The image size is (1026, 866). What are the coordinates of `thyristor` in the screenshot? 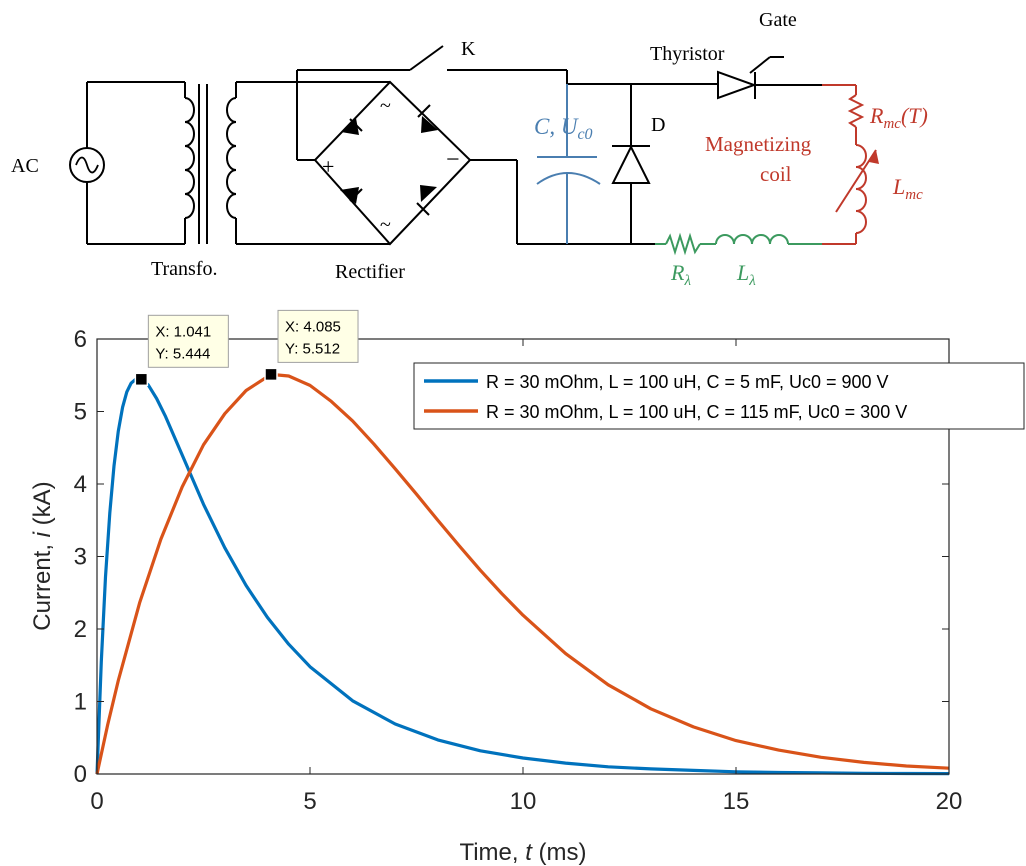 It's located at (769, 78).